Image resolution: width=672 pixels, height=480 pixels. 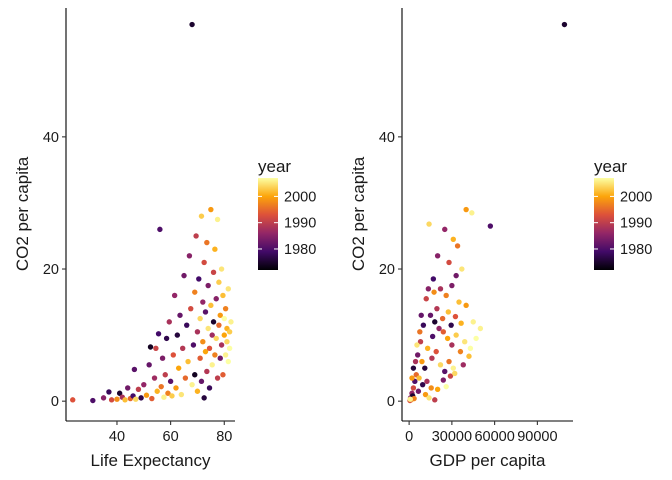 I want to click on y-tick-label: 40, so click(x=51, y=138).